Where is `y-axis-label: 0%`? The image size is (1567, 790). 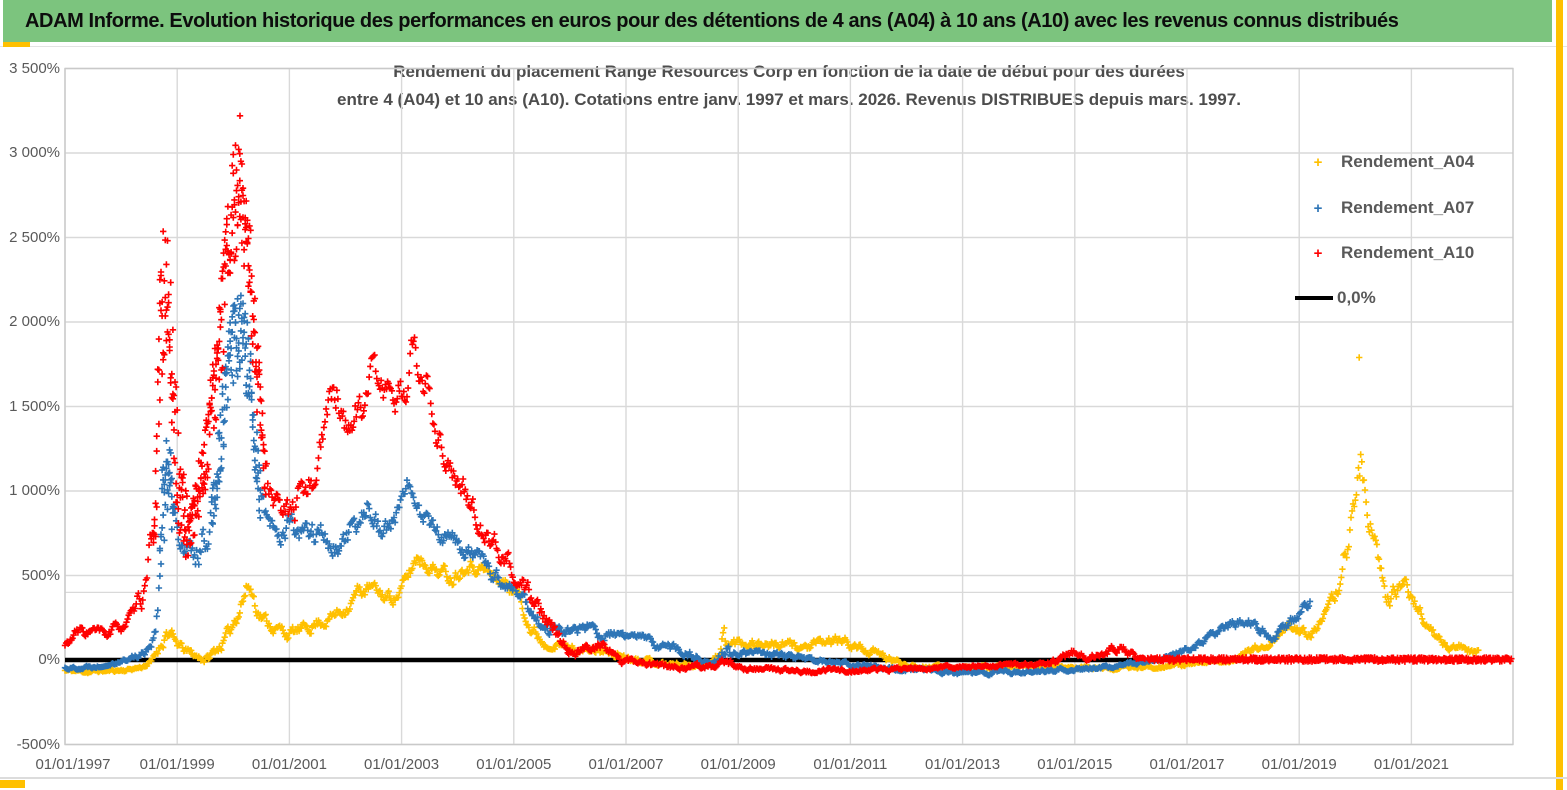
y-axis-label: 0% is located at coordinates (49, 659).